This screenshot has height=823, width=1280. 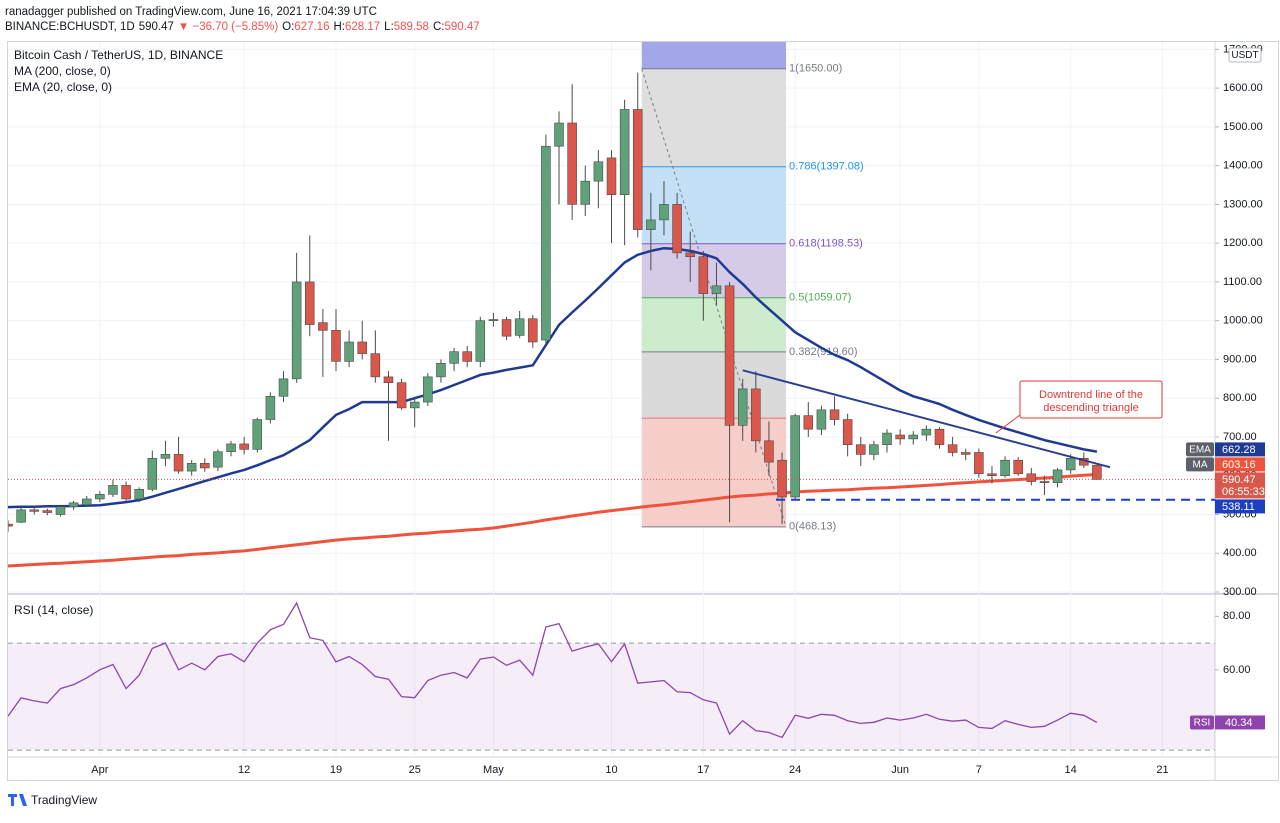 I want to click on y-tick-label: 80.00, so click(x=1237, y=616).